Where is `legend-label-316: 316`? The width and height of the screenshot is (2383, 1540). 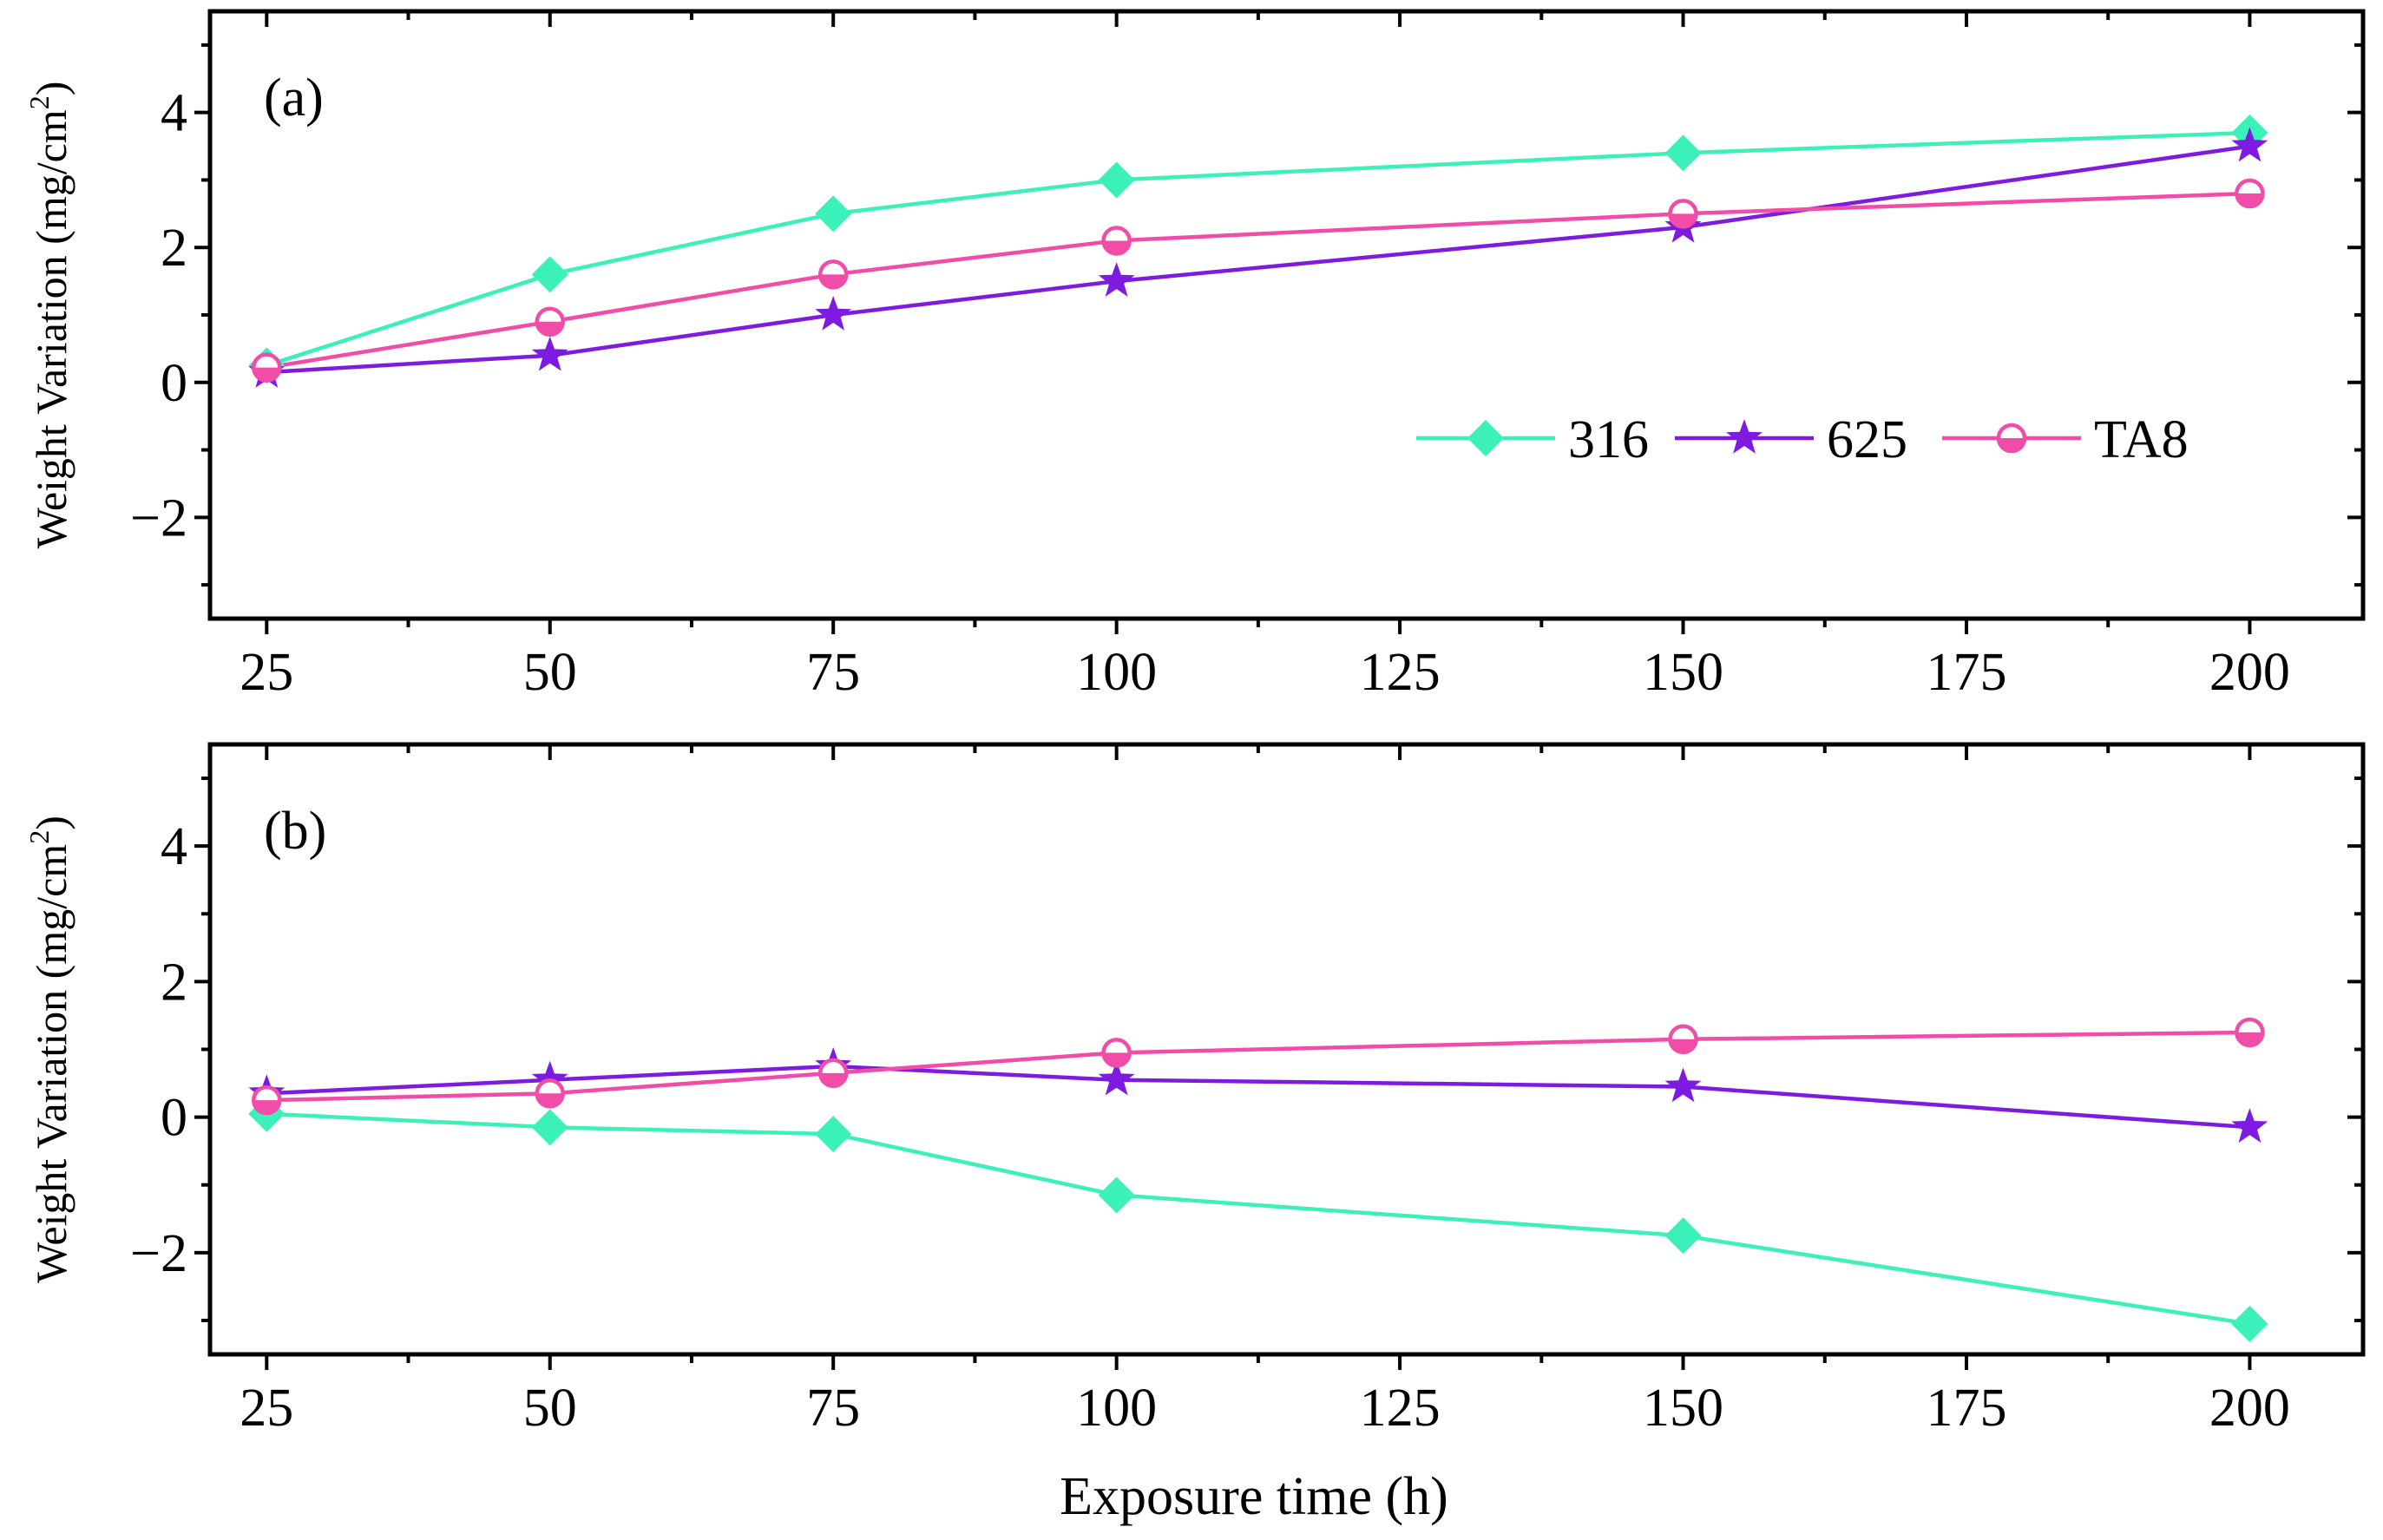 legend-label-316: 316 is located at coordinates (1608, 439).